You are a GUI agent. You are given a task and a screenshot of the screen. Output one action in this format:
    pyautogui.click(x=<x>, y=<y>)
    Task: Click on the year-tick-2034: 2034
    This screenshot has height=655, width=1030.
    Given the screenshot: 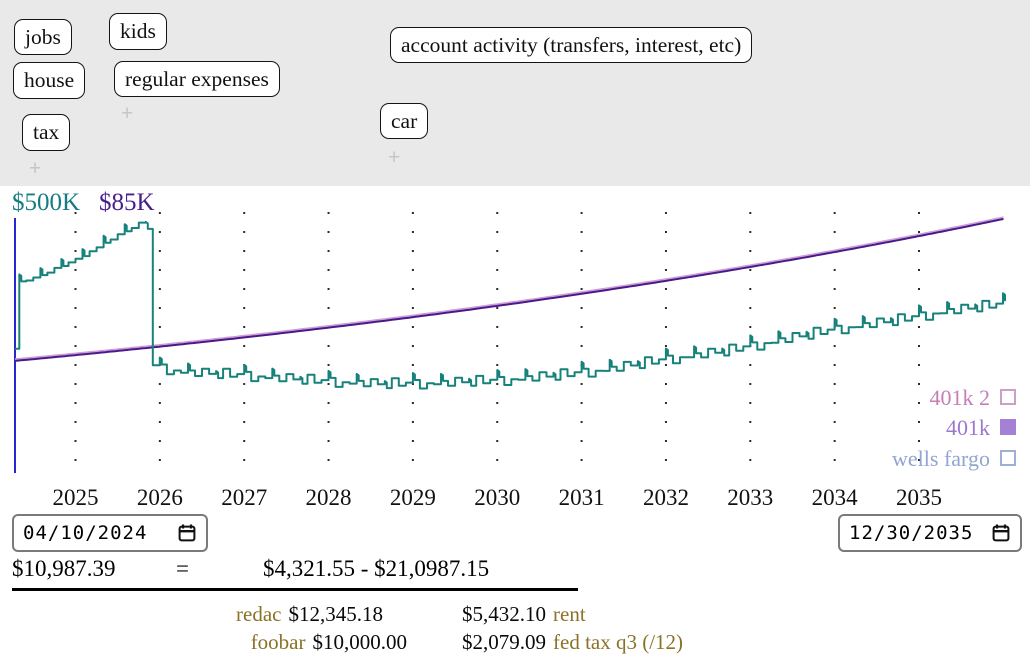 What is the action you would take?
    pyautogui.click(x=834, y=497)
    